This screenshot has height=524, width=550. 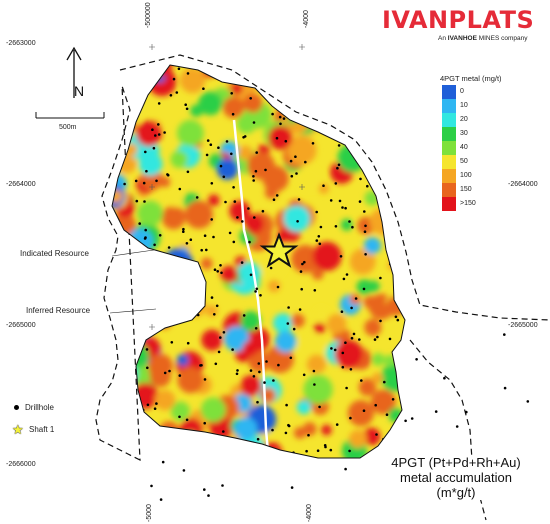 I want to click on legend-item: 100, so click(x=492, y=176).